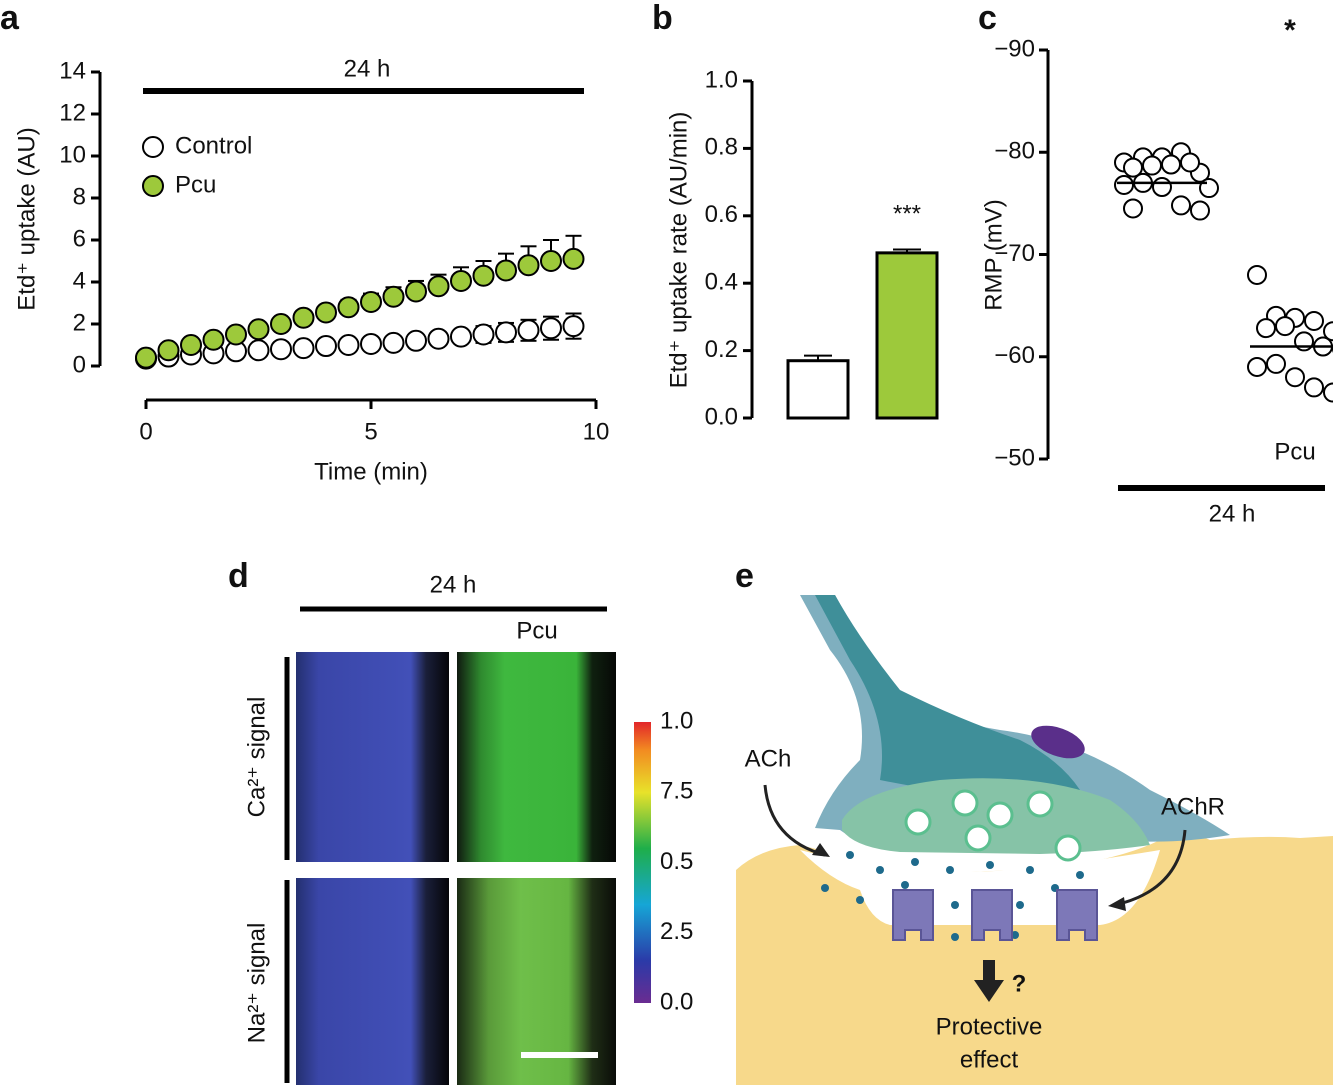 The width and height of the screenshot is (1333, 1090). Describe the element at coordinates (536, 630) in the screenshot. I see `column-label: Pcu` at that location.